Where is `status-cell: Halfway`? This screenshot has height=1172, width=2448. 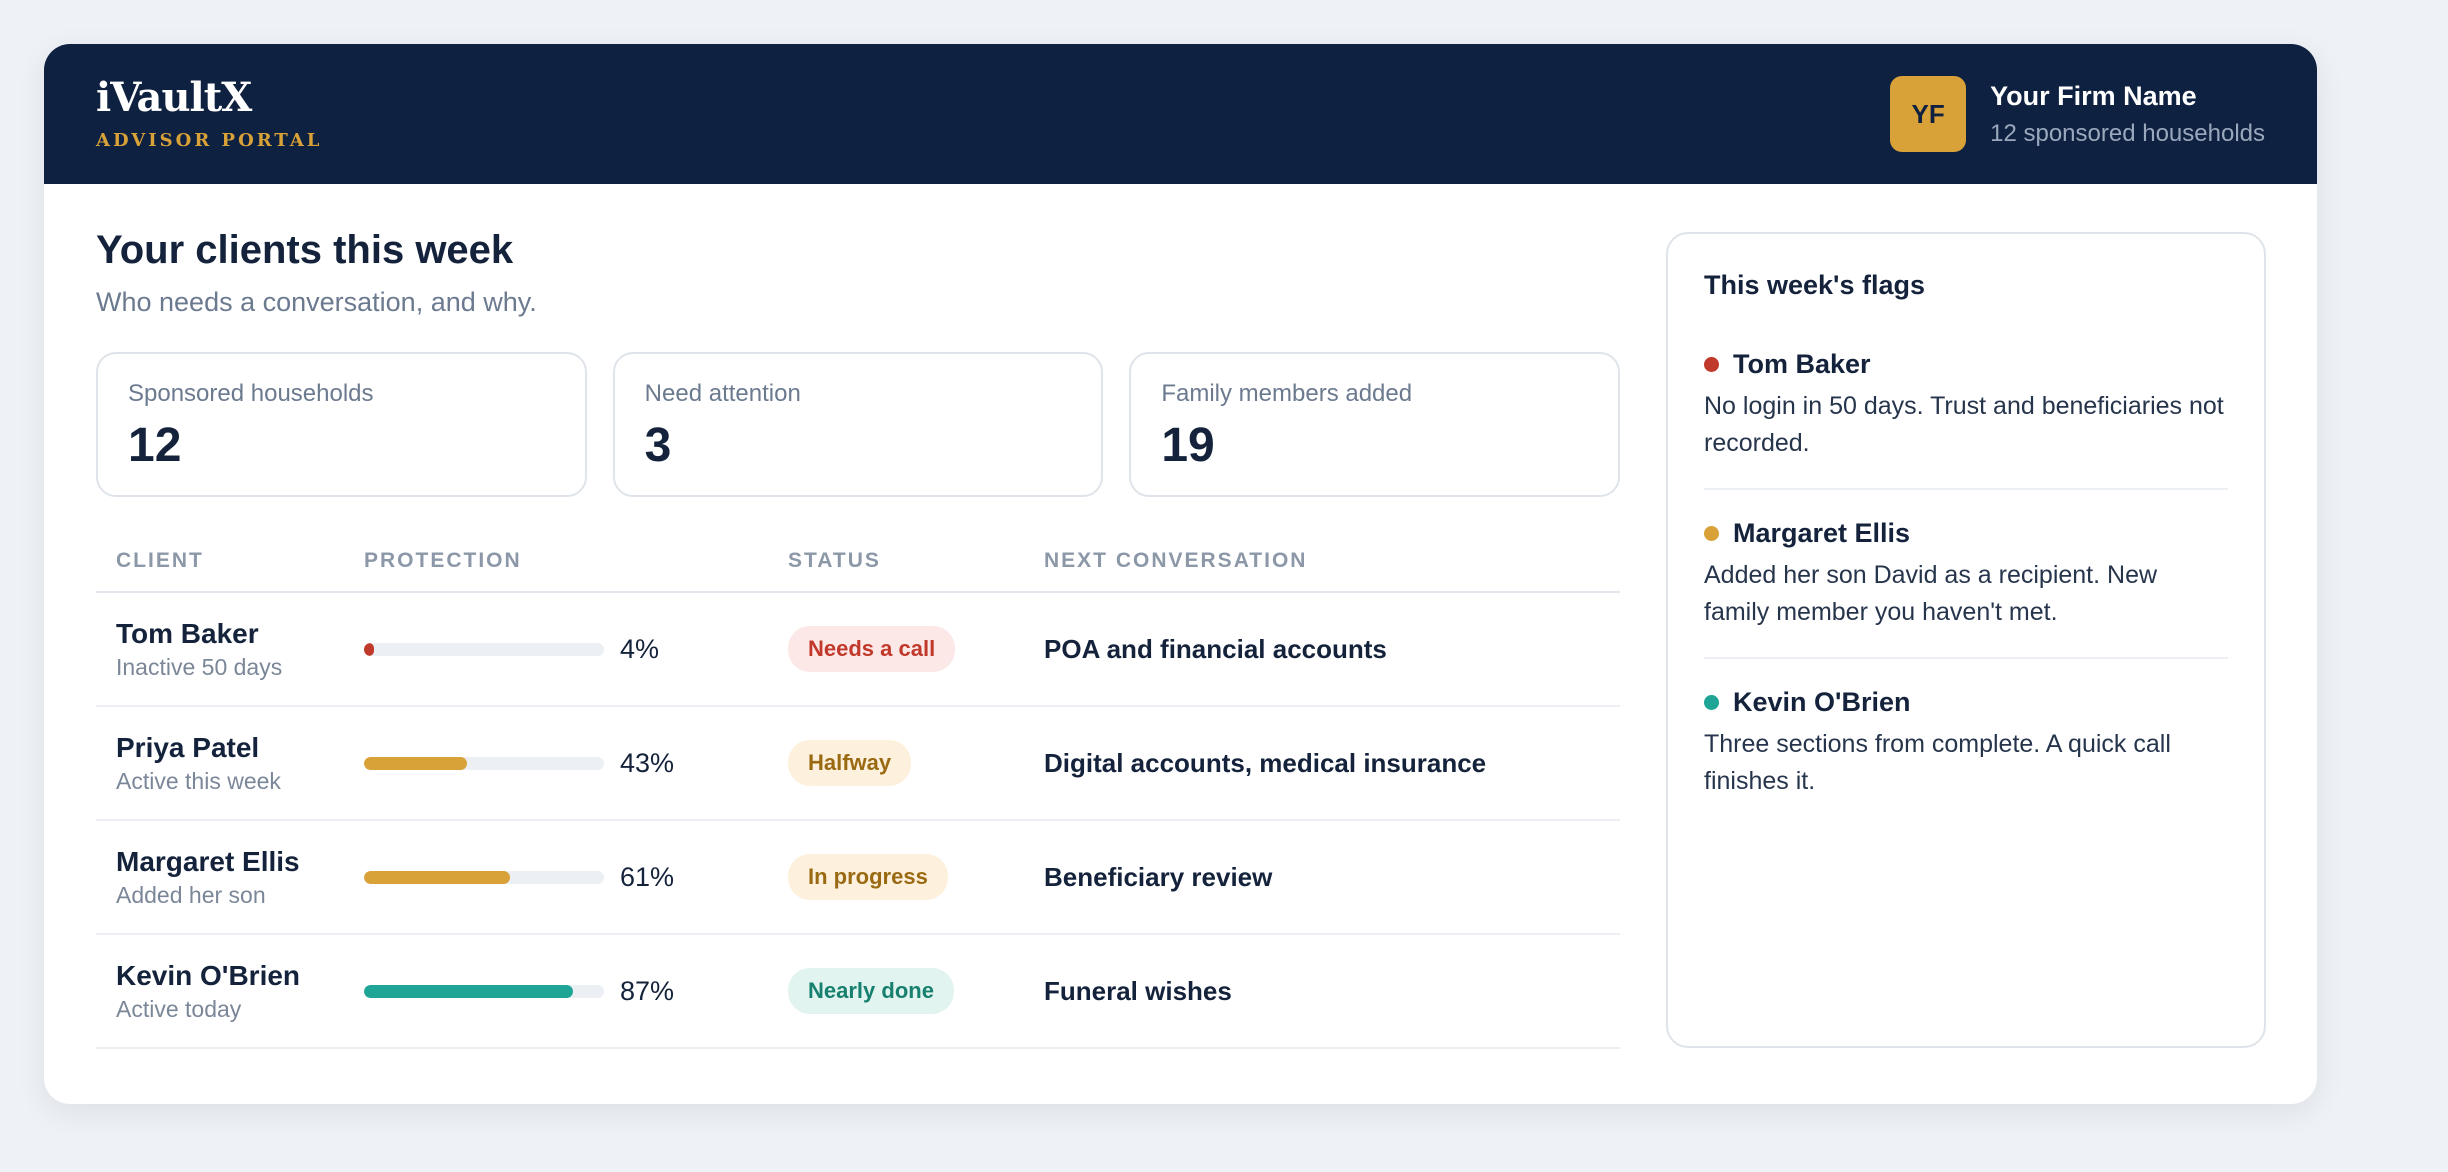 status-cell: Halfway is located at coordinates (916, 763).